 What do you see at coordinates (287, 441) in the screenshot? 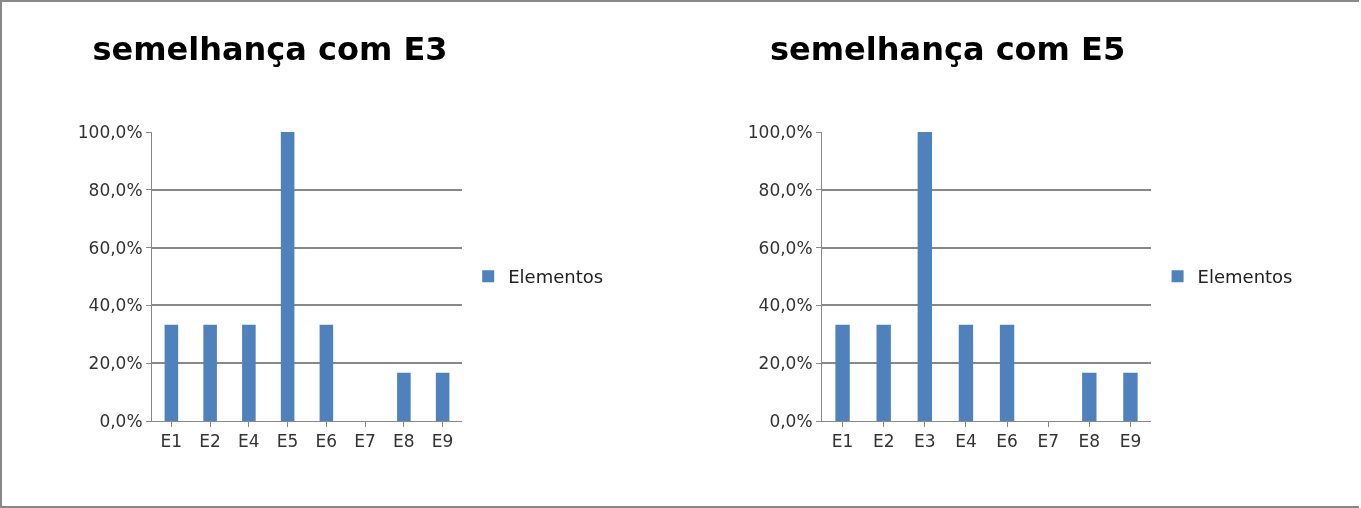
I see `x-tick-label: E5` at bounding box center [287, 441].